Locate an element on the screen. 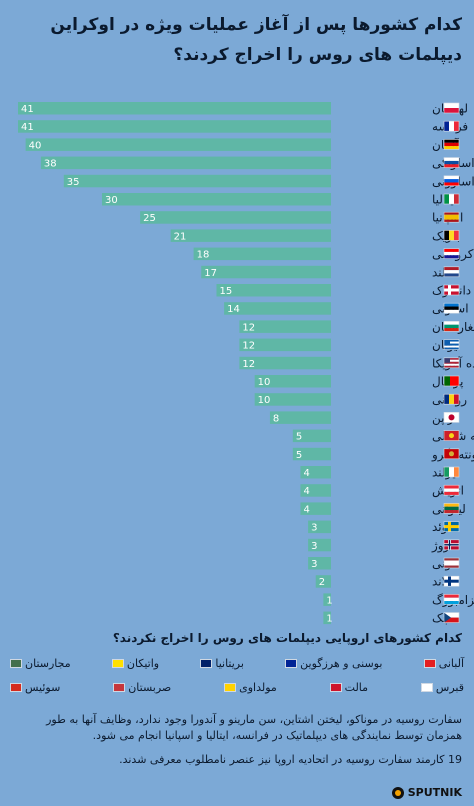 Image resolution: width=474 pixels, height=806 pixels. legend-item: صربستان is located at coordinates (142, 687).